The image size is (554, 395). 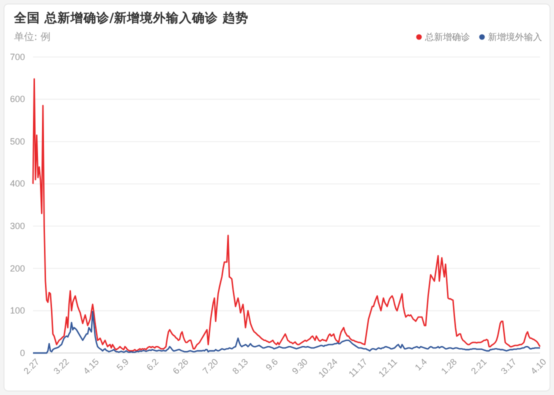 What do you see at coordinates (17, 268) in the screenshot?
I see `y-tick-label: 200` at bounding box center [17, 268].